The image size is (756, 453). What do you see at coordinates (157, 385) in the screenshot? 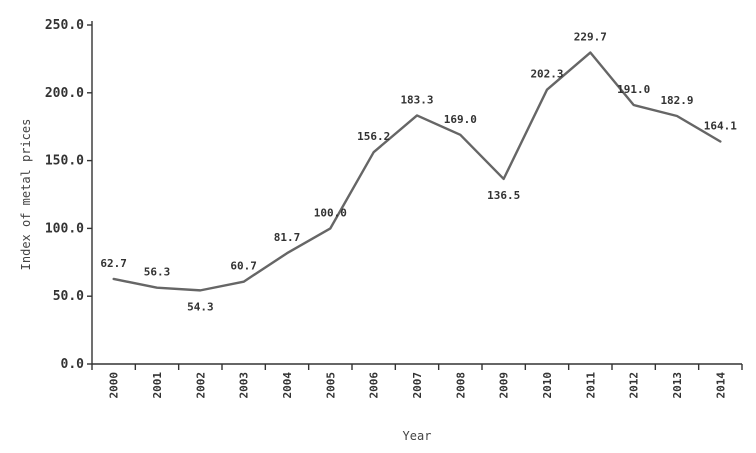
I see `x-tick-label: 2001` at bounding box center [157, 385].